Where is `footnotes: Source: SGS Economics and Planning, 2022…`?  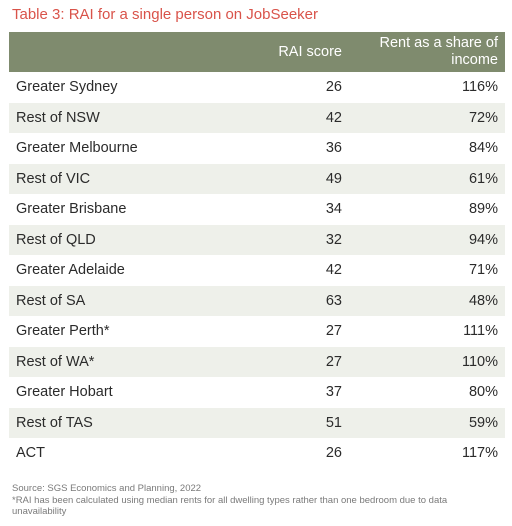
footnotes: Source: SGS Economics and Planning, 2022… is located at coordinates (258, 500).